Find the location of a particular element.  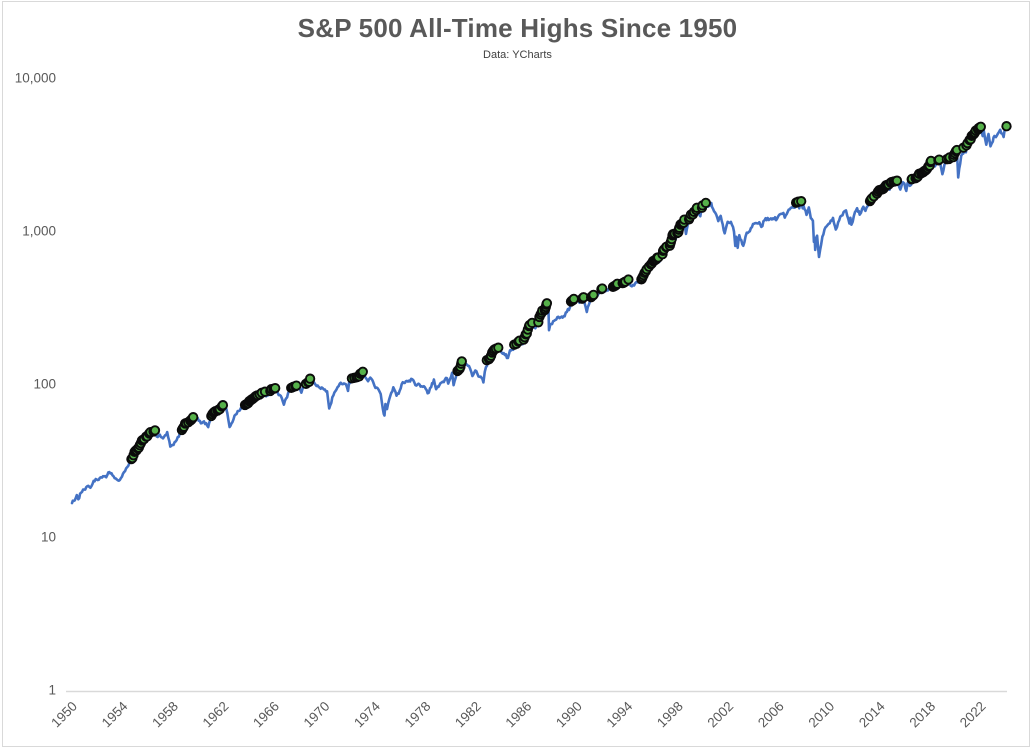

x-axis-tick-label: 1982 is located at coordinates (468, 715).